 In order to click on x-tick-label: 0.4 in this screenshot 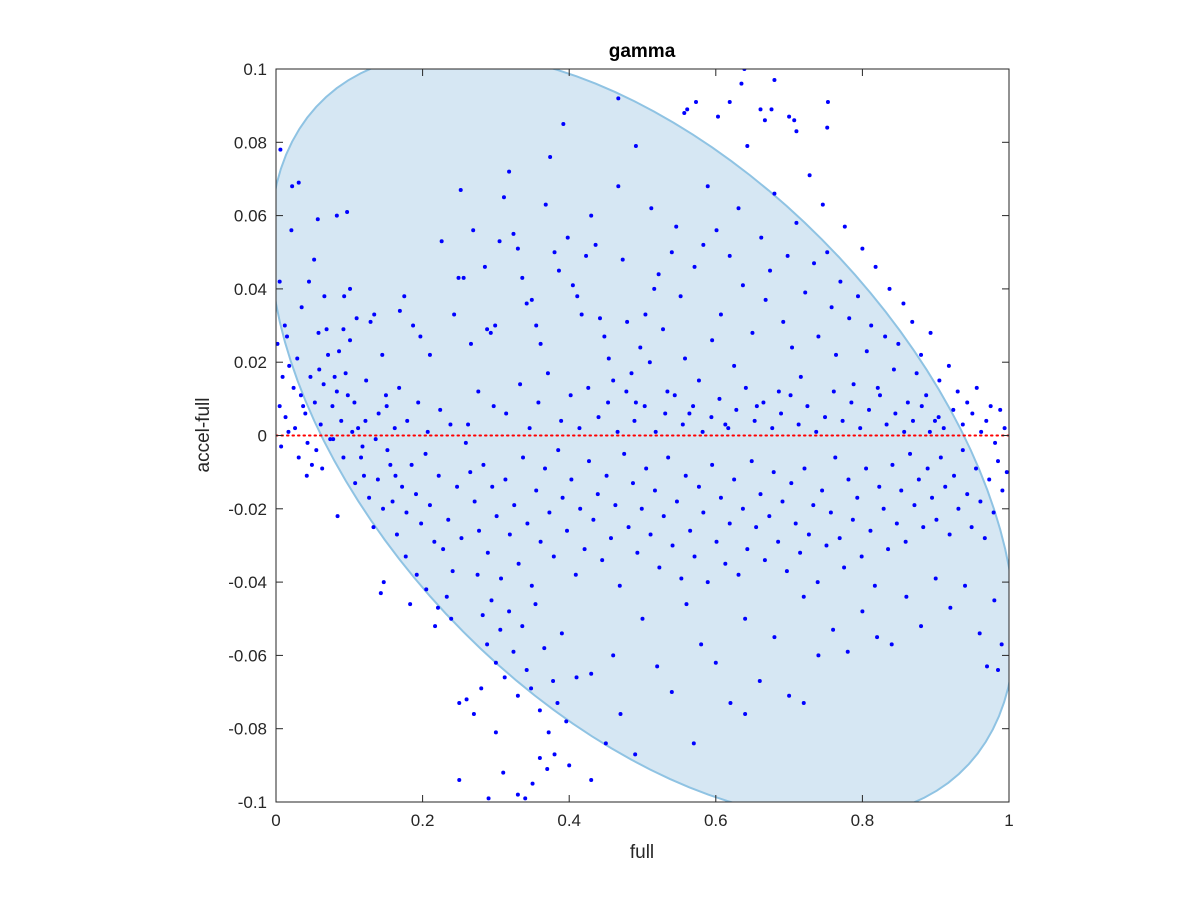, I will do `click(569, 820)`.